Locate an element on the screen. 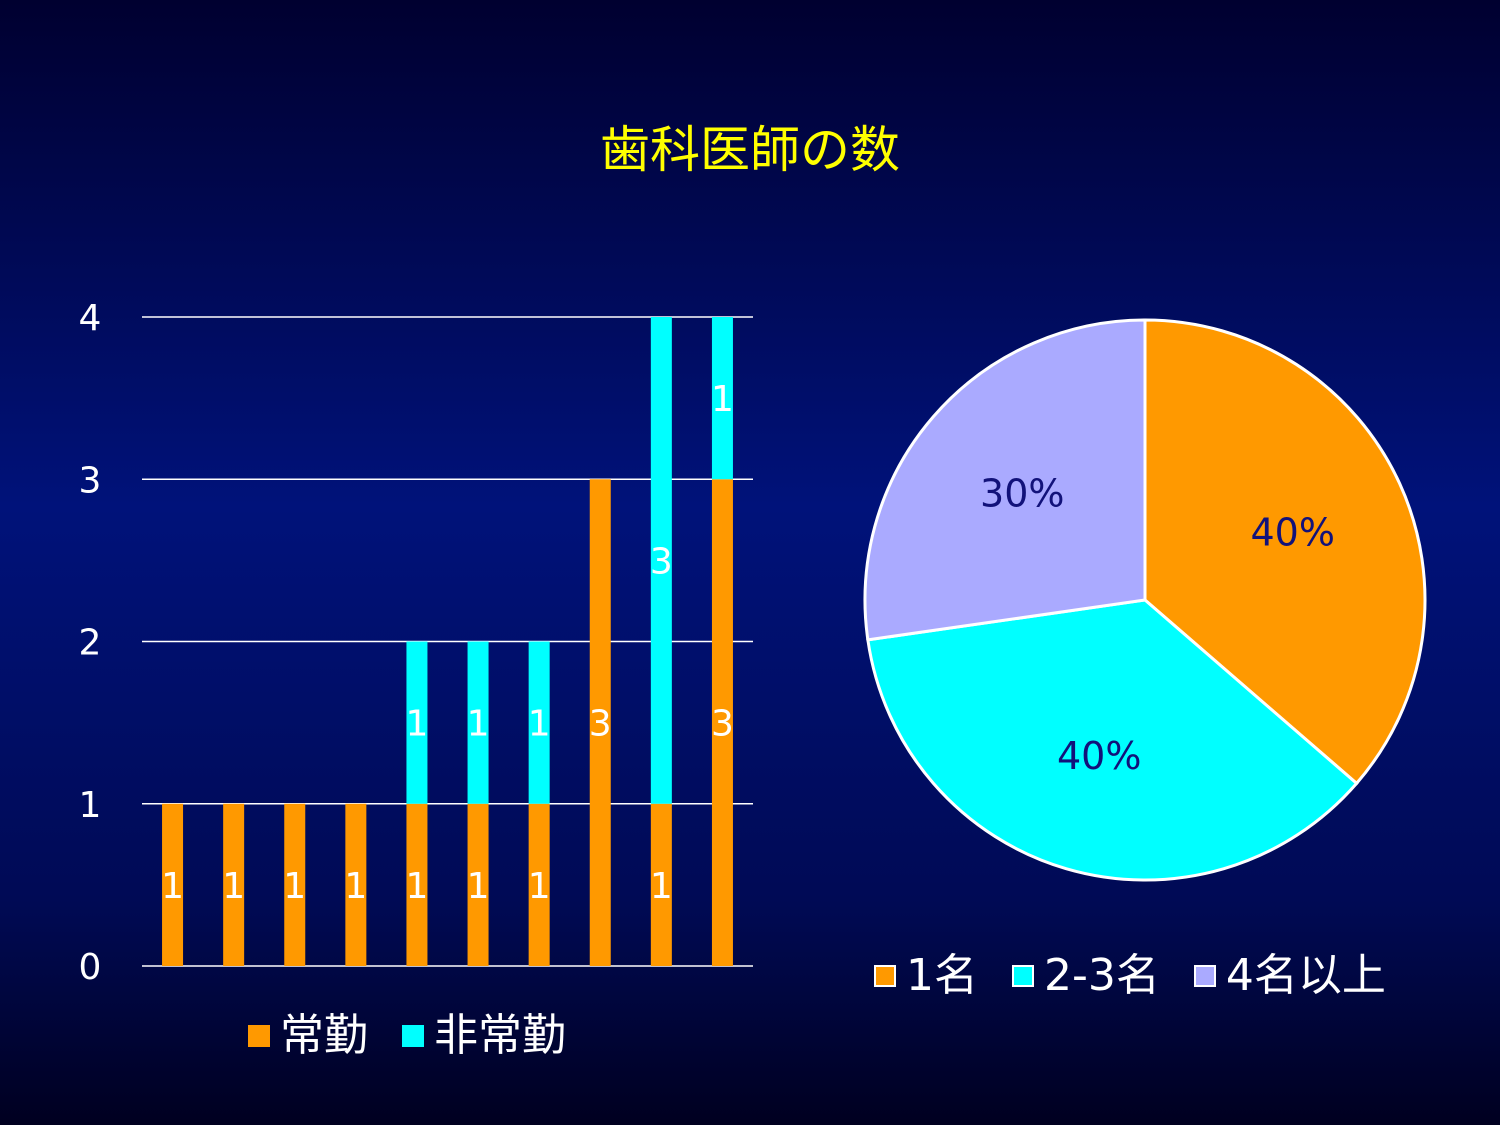 This screenshot has height=1125, width=1500. chart-title: 歯科医師の数 is located at coordinates (750, 150).